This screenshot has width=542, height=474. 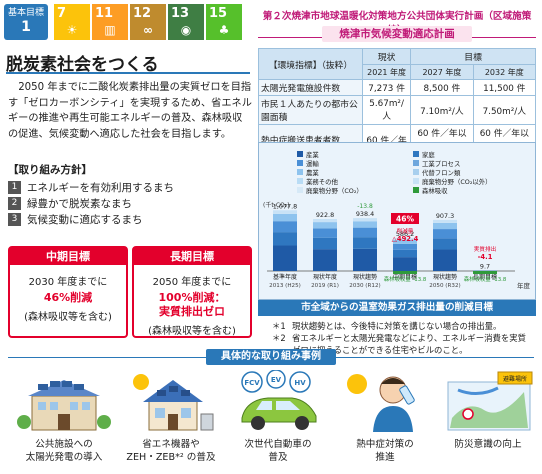 What do you see at coordinates (82, 65) in the screenshot?
I see `page-title: 脱炭素社会をつくる` at bounding box center [82, 65].